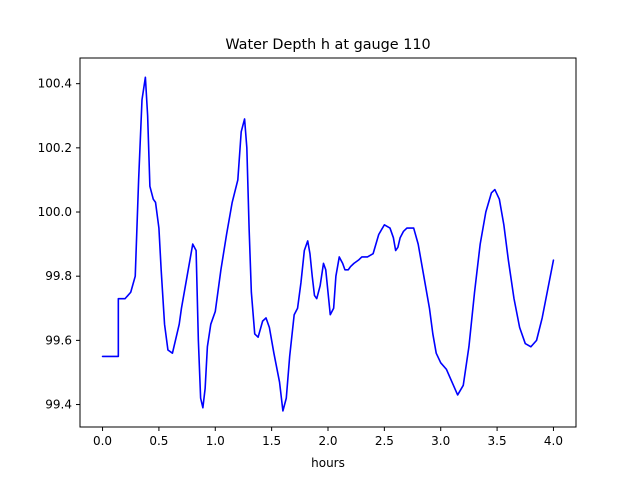  What do you see at coordinates (55, 84) in the screenshot?
I see `y-tick-label: 100.4` at bounding box center [55, 84].